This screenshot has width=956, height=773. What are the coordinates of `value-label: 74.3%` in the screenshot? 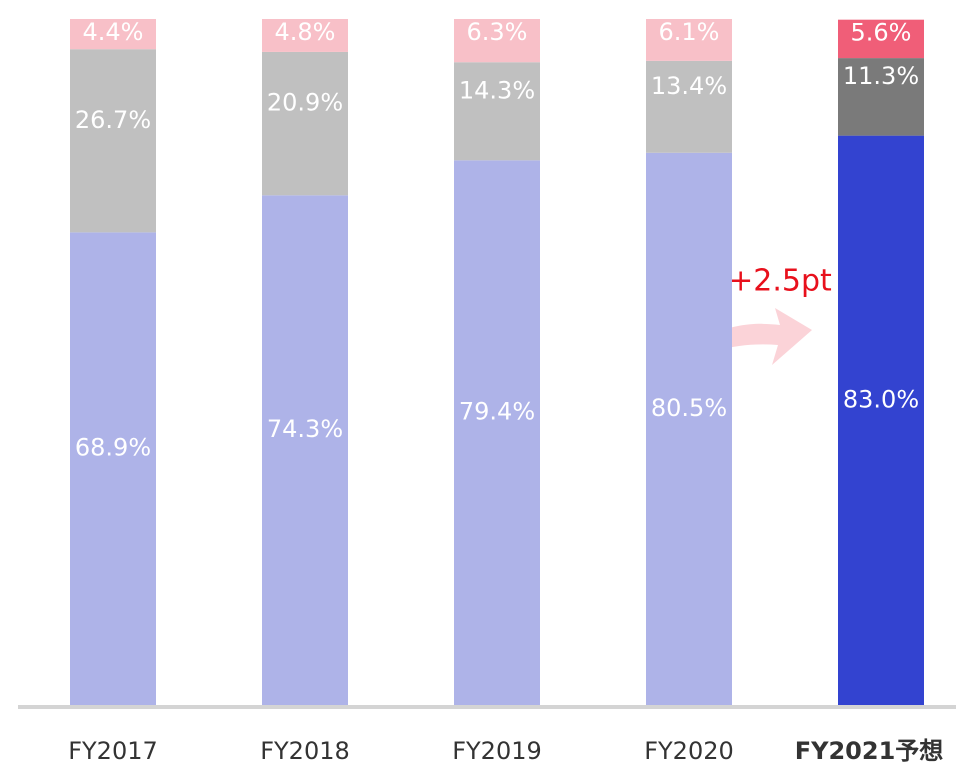 It's located at (305, 429).